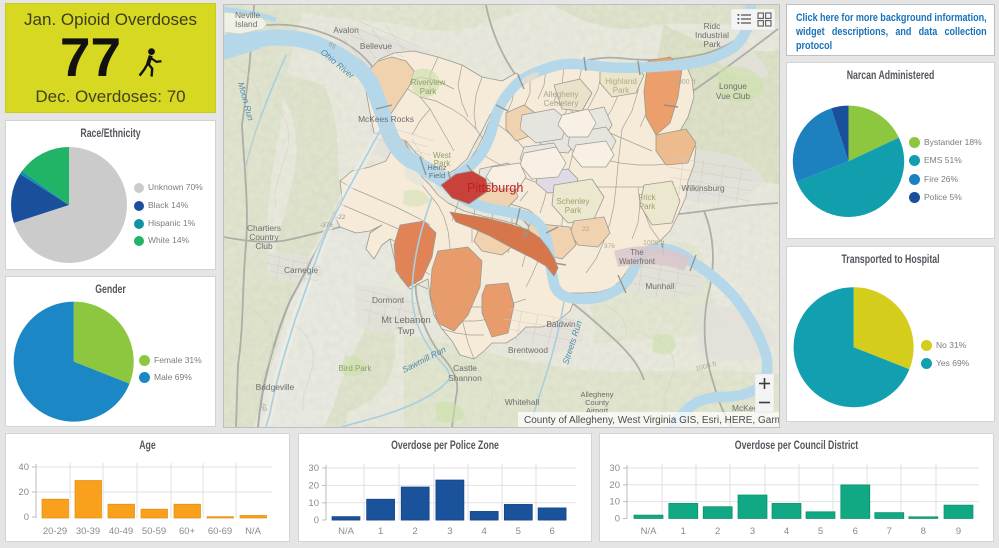 This screenshot has height=548, width=999. What do you see at coordinates (428, 82) in the screenshot?
I see `svg-text: Riverview` at bounding box center [428, 82].